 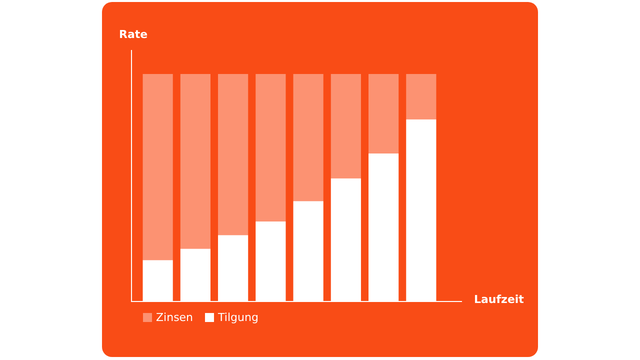 What do you see at coordinates (175, 317) in the screenshot?
I see `legend-label: Zinsen` at bounding box center [175, 317].